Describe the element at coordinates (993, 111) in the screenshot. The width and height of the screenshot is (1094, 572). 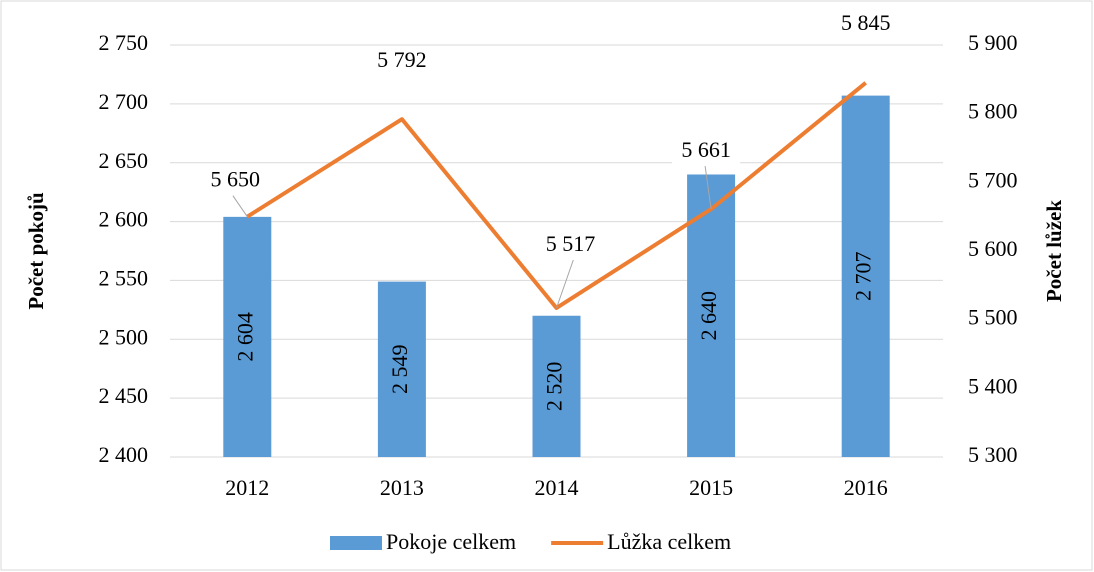
I see `y2-tick-label: 5 800` at that location.